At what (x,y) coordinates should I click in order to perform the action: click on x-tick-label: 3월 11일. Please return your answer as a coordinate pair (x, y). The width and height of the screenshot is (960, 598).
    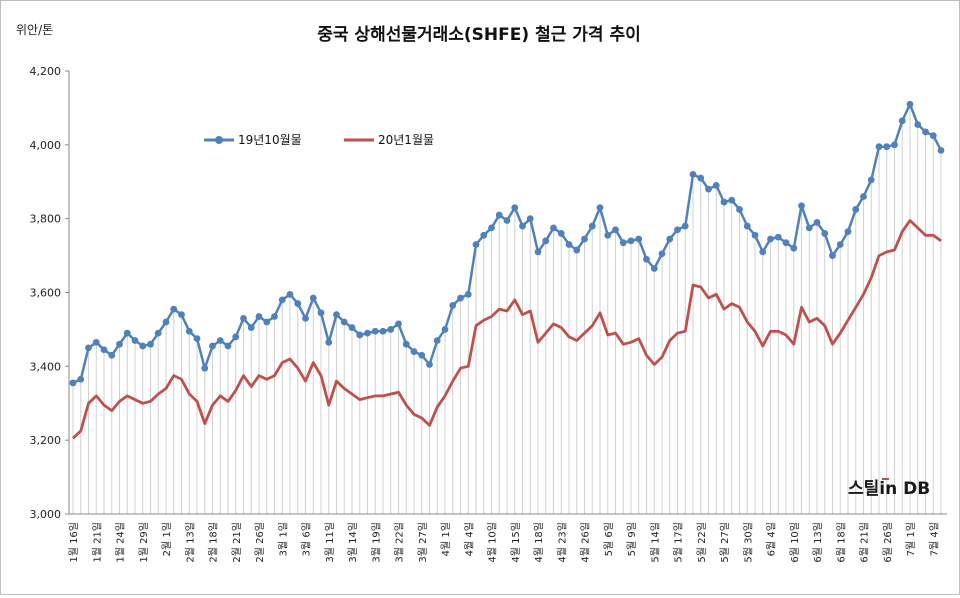
    Looking at the image, I should click on (330, 542).